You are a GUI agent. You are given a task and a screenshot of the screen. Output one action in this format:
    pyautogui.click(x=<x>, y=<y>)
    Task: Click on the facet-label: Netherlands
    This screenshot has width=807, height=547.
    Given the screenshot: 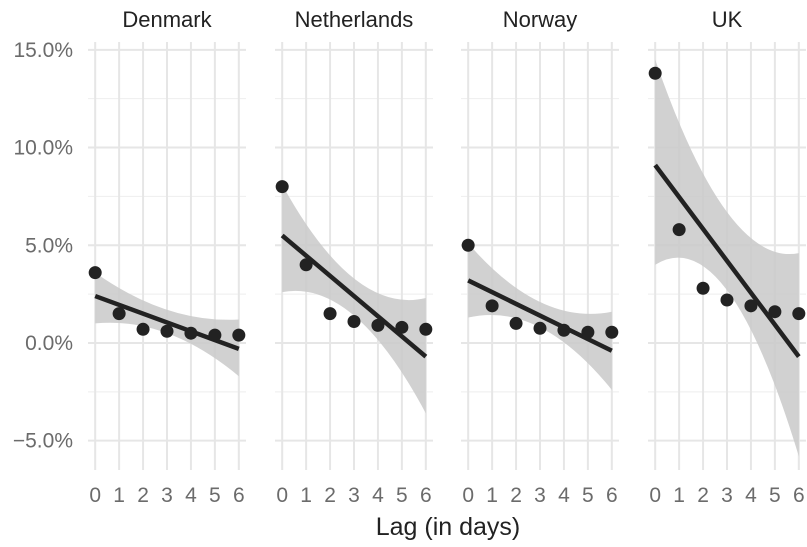 What is the action you would take?
    pyautogui.click(x=354, y=19)
    